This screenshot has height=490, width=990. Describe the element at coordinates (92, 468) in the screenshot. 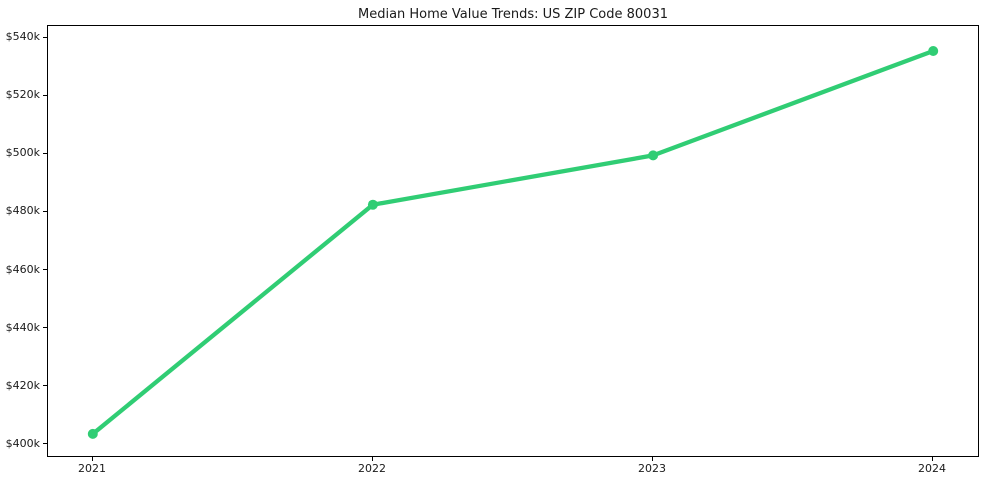

I see `x-tick-label: 2021` at that location.